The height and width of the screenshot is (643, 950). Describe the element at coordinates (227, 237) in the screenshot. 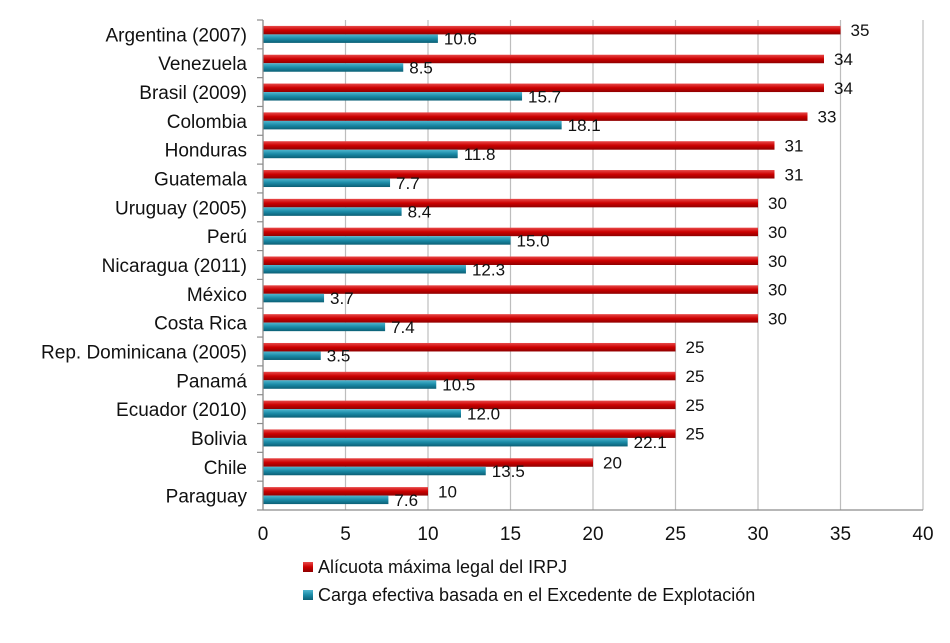

I see `category-label: Perú` at that location.